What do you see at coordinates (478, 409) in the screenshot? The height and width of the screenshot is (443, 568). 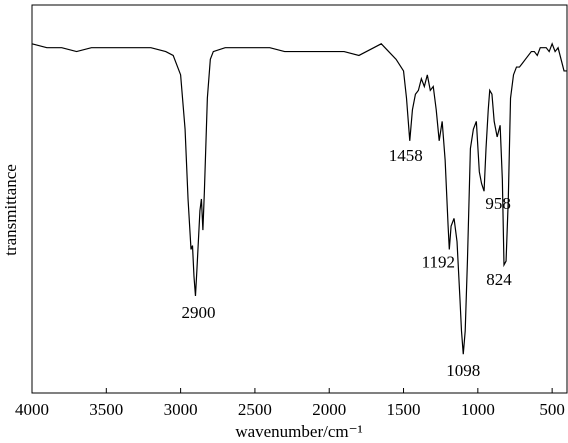 I see `x-tick-label: 1000` at bounding box center [478, 409].